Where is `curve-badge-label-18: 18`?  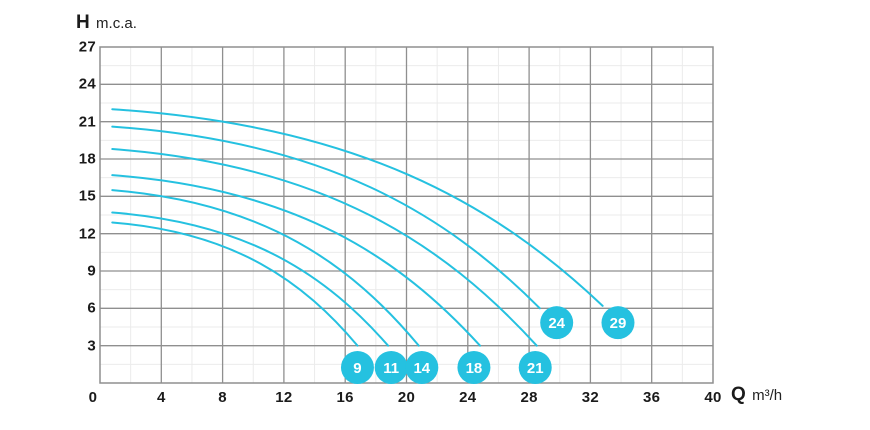
curve-badge-label-18: 18 is located at coordinates (474, 368).